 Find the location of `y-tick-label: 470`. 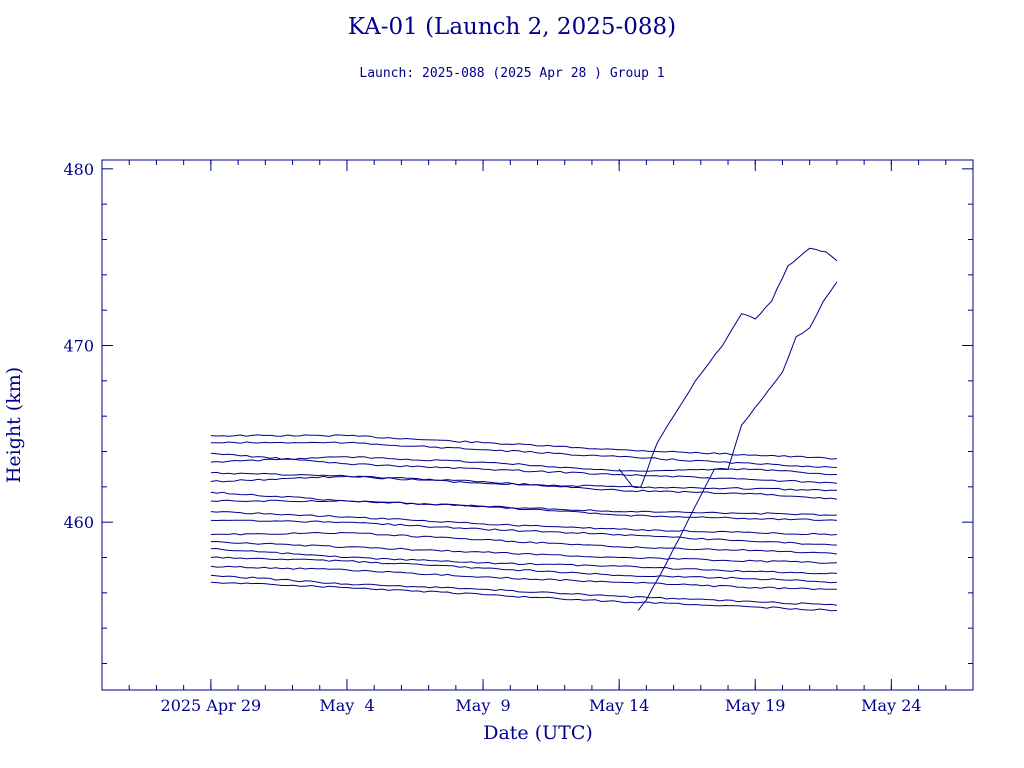

y-tick-label: 470 is located at coordinates (78, 346).